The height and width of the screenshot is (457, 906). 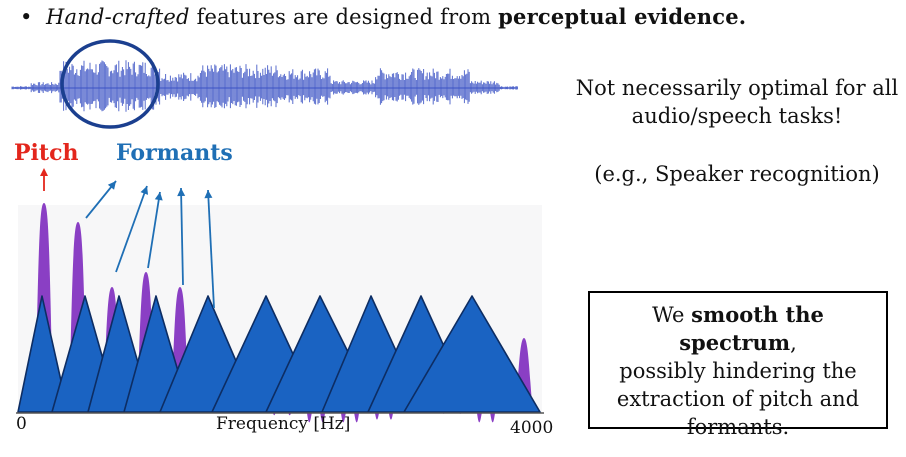 I want to click on box-line3: extraction of pitch and, so click(x=738, y=399).